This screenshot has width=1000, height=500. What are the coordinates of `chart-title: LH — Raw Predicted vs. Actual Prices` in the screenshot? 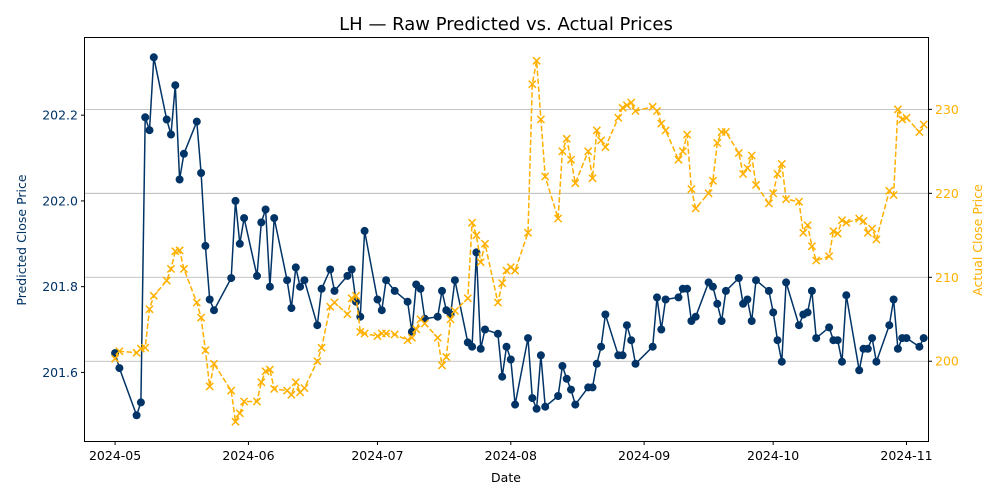 It's located at (506, 24).